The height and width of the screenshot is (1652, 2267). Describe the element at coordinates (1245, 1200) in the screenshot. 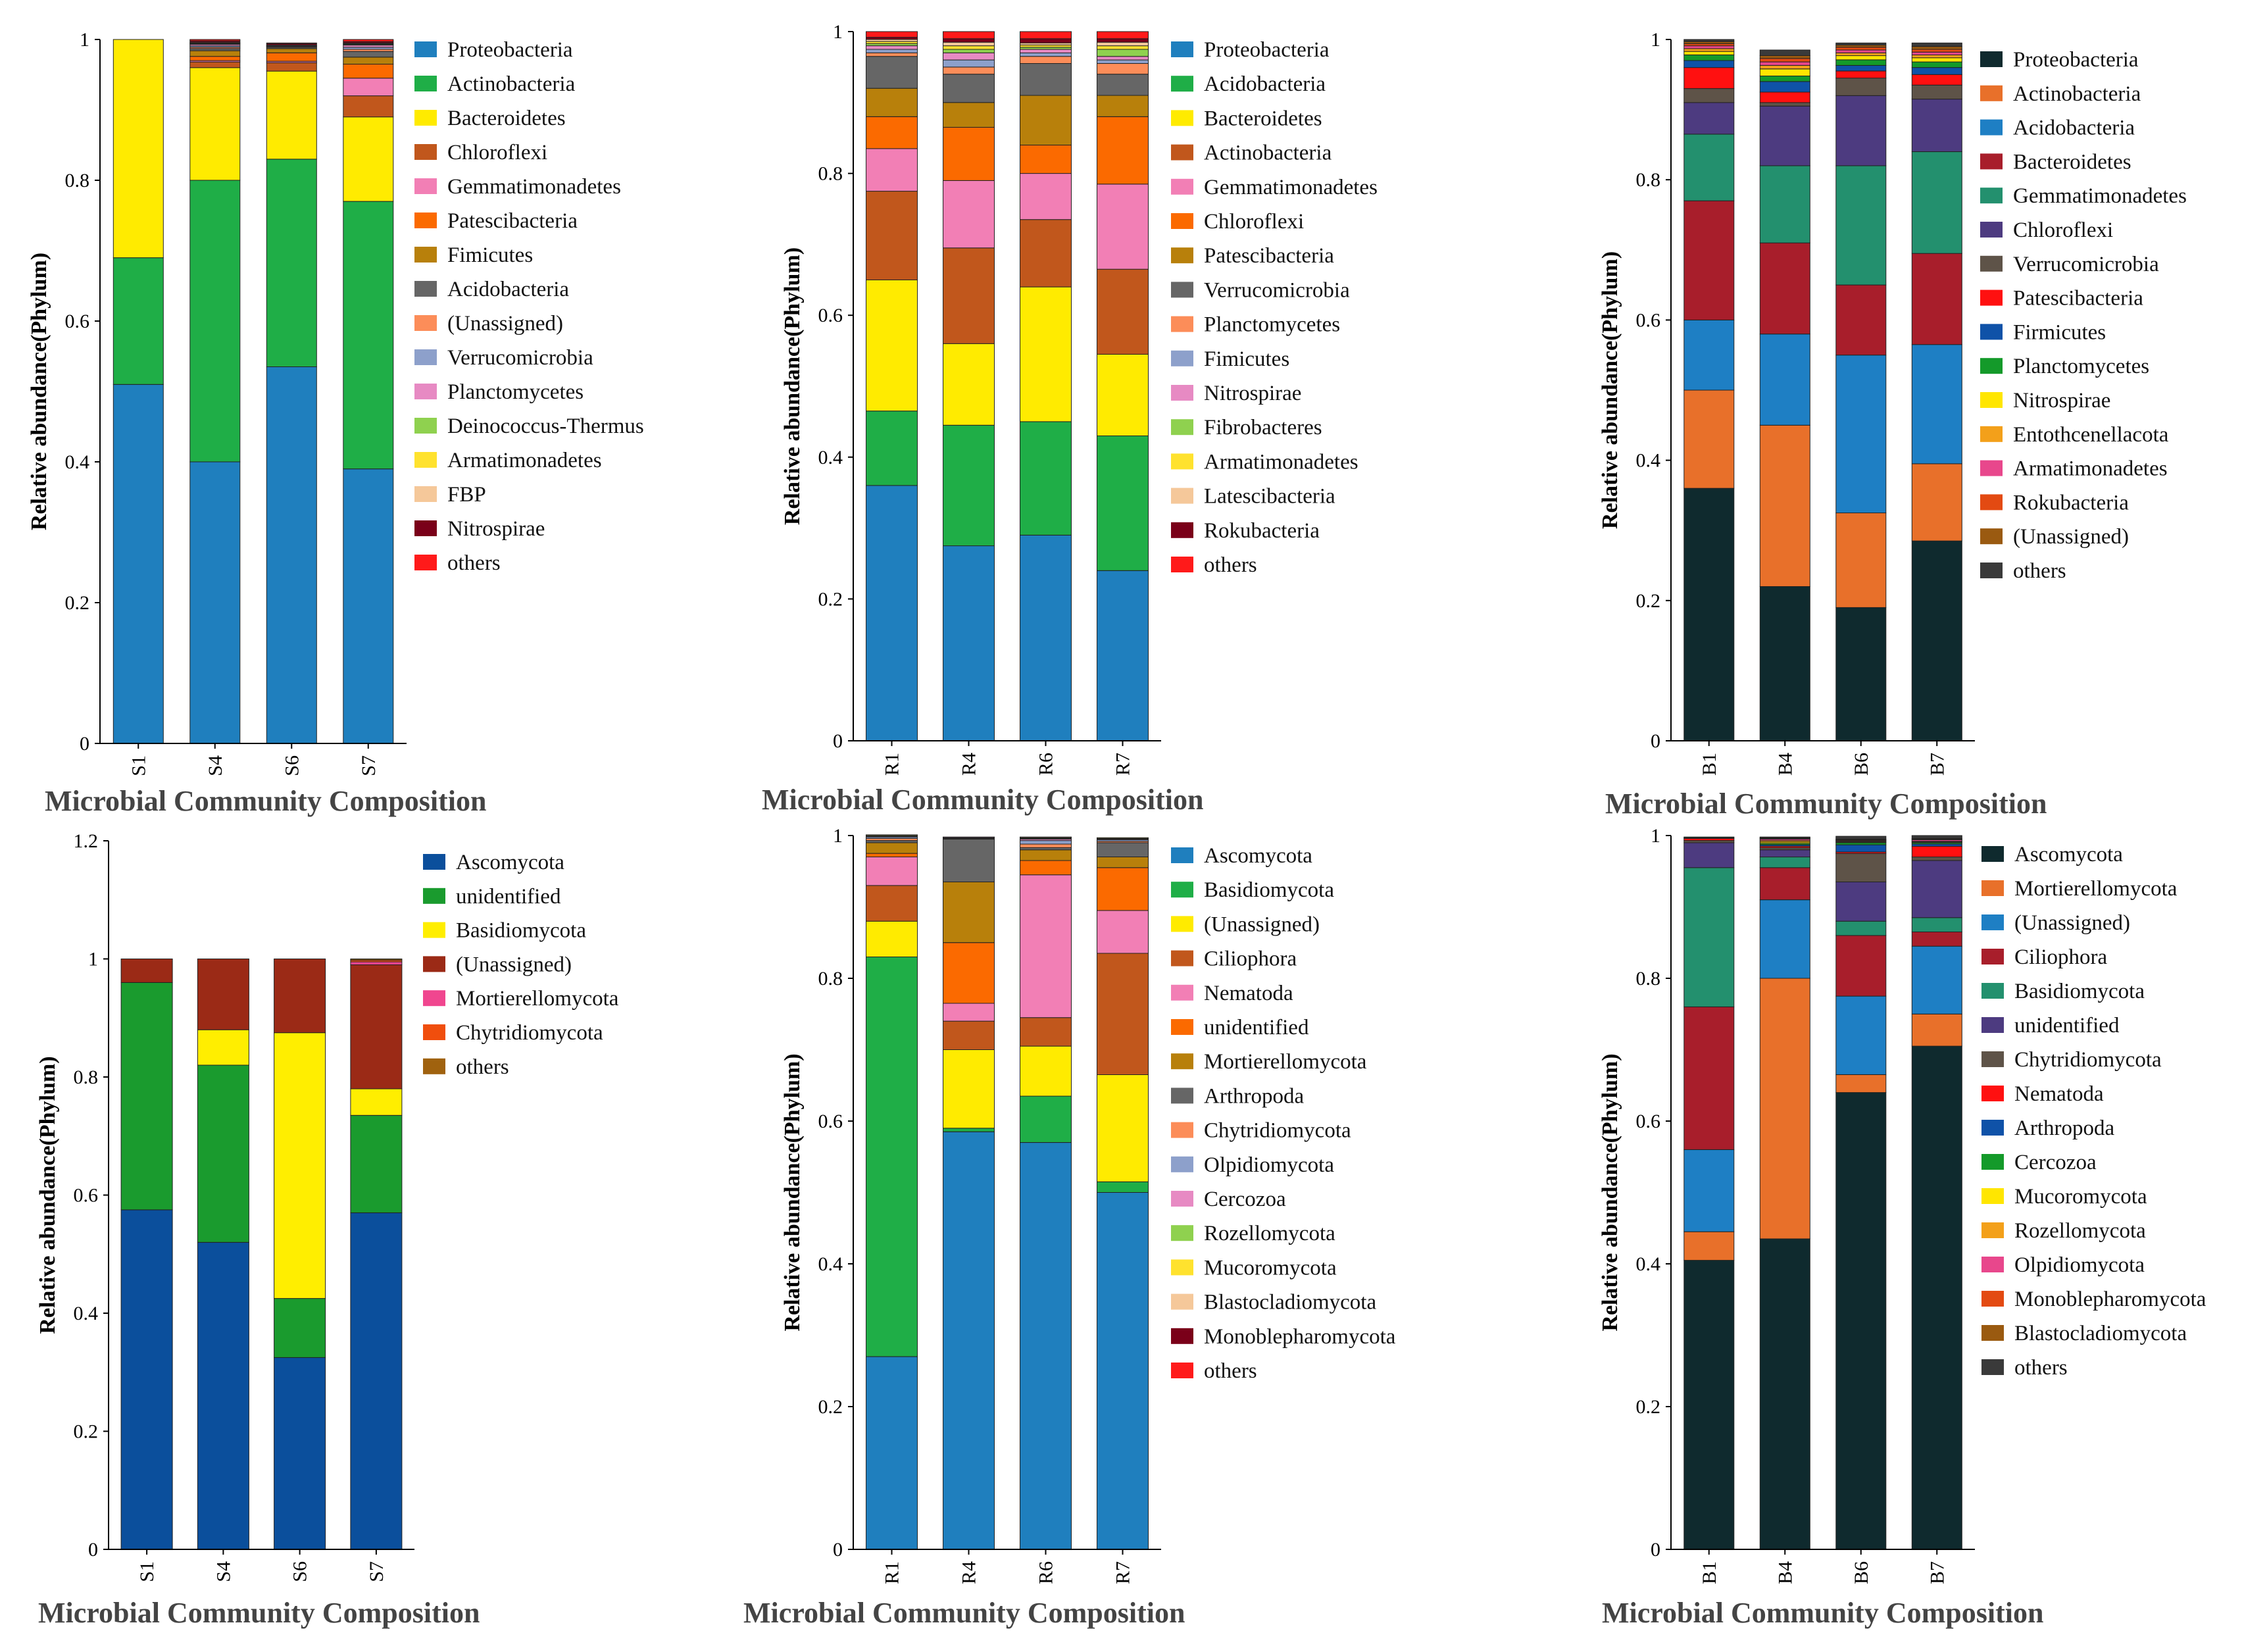

I see `legend-label: Cercozoa` at that location.